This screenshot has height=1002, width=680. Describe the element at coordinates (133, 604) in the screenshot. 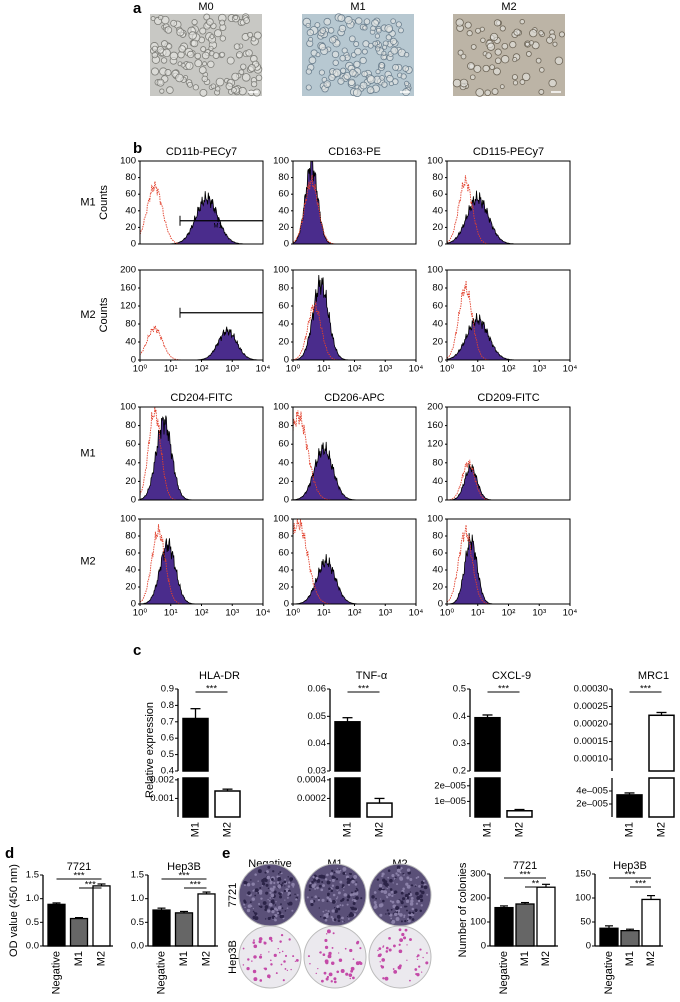

I see `y-tick-label: 0` at that location.